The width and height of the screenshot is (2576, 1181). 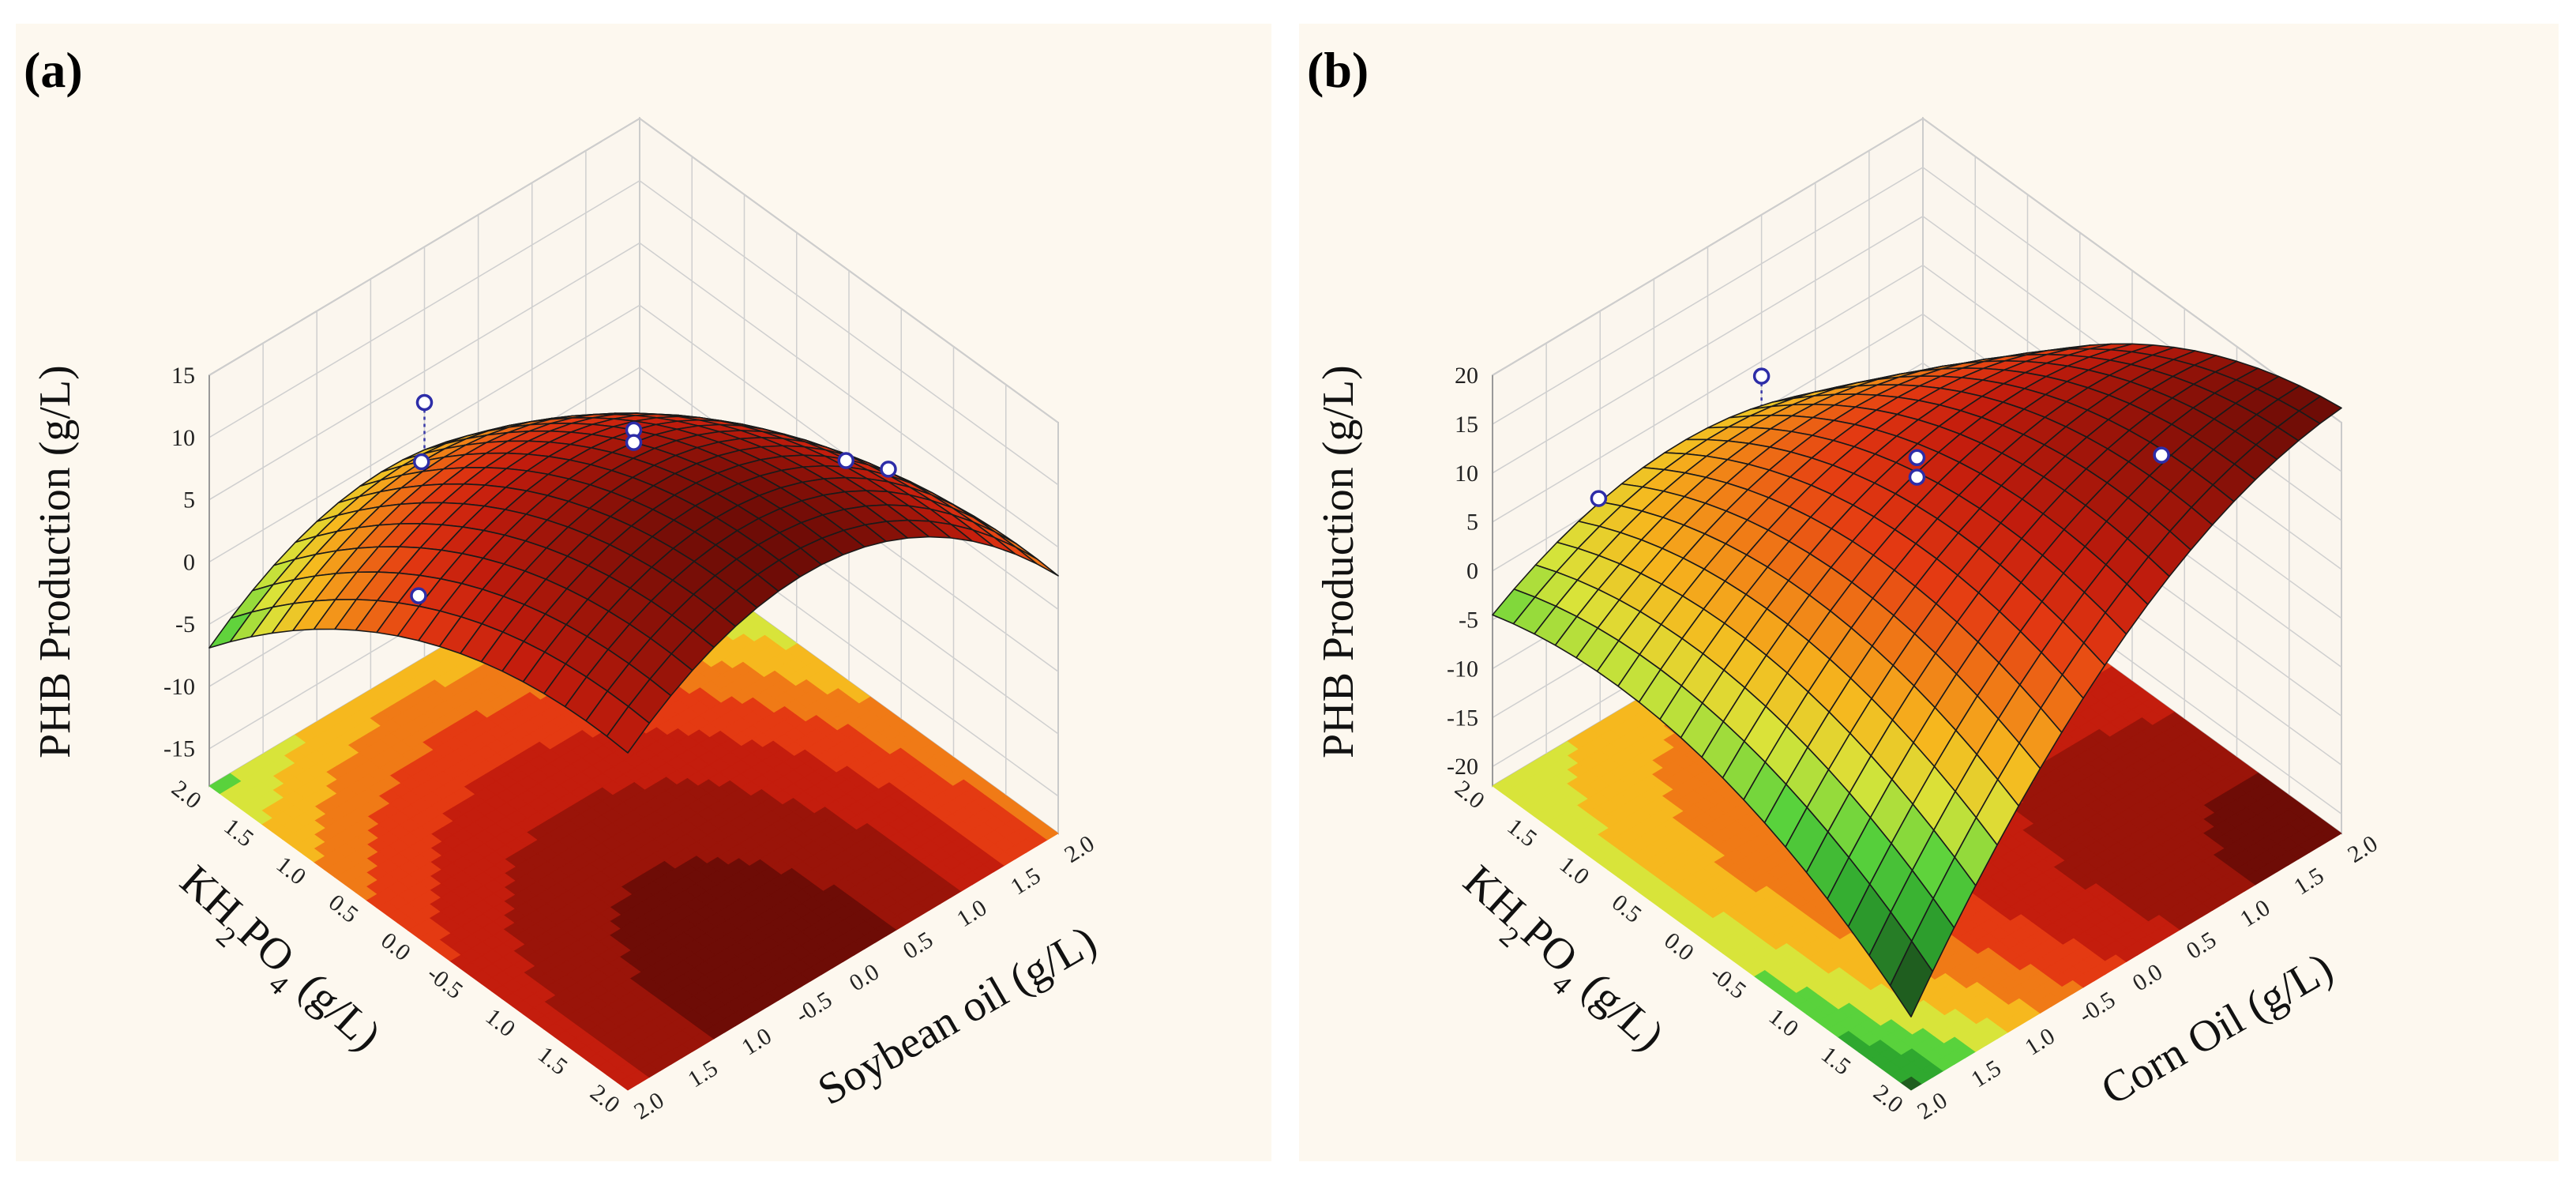 I want to click on panel-label-a: (a), so click(x=53, y=70).